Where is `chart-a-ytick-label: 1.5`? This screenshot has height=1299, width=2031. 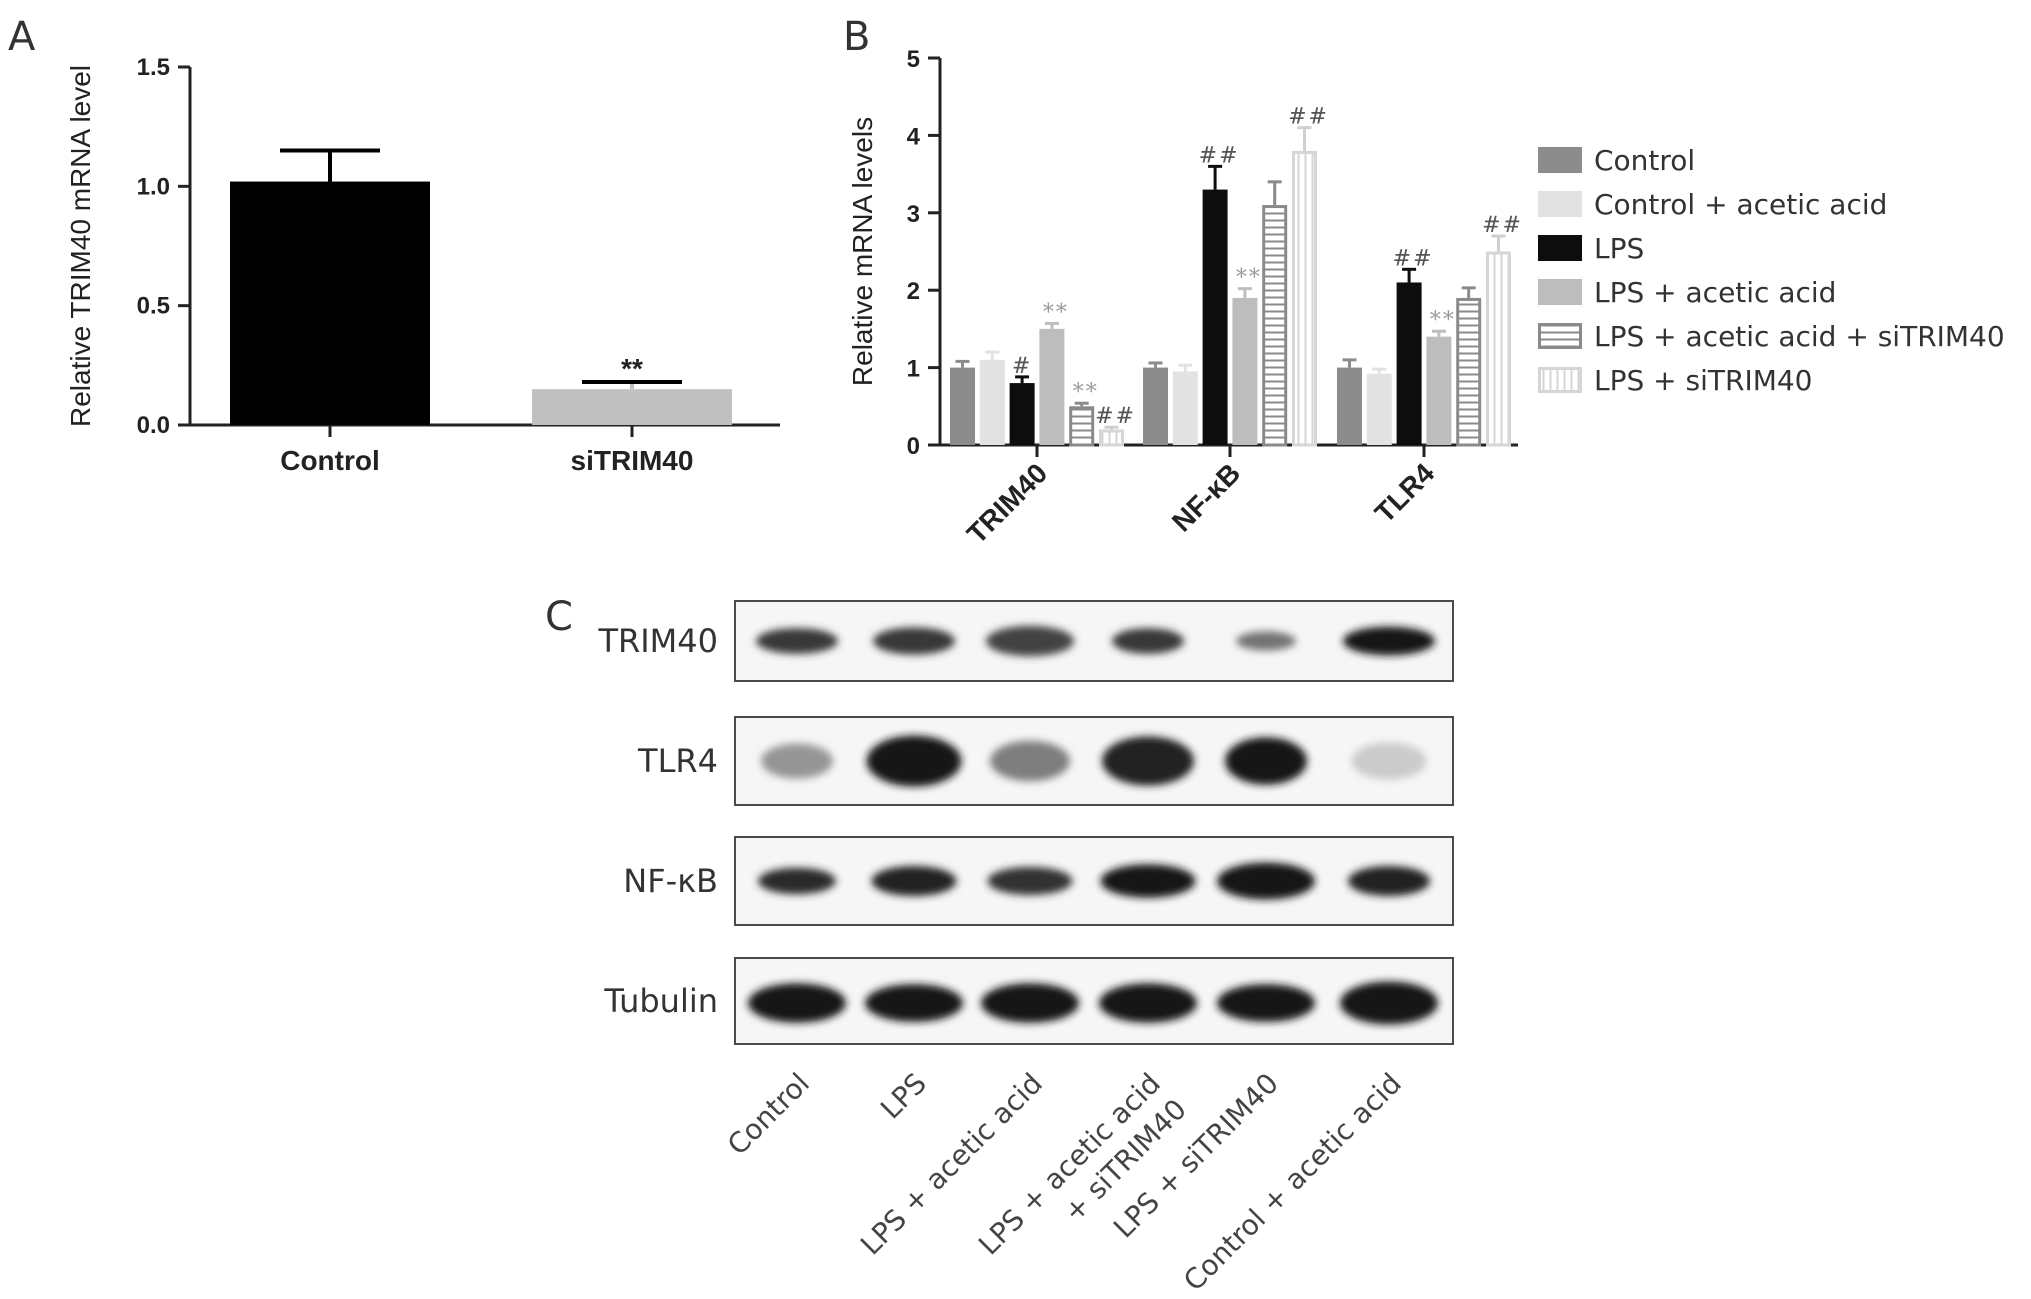
chart-a-ytick-label: 1.5 is located at coordinates (153, 67).